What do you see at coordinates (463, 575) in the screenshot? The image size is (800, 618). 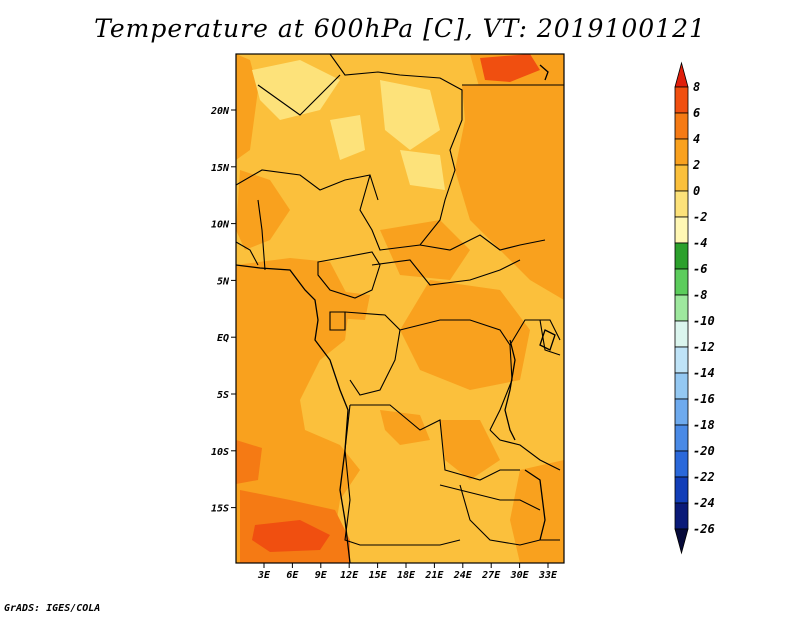 I see `x-tick-label: 24E` at bounding box center [463, 575].